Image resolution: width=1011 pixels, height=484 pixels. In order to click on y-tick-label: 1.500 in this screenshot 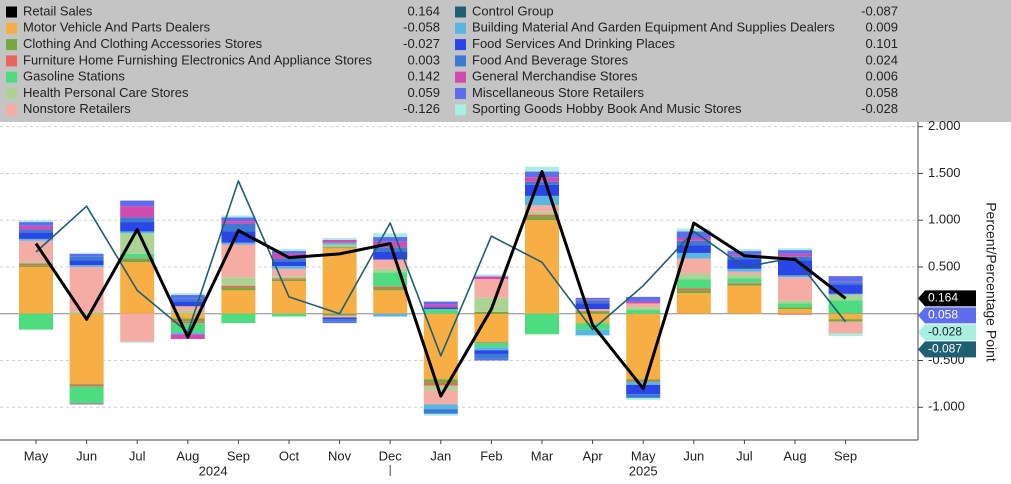, I will do `click(944, 172)`.